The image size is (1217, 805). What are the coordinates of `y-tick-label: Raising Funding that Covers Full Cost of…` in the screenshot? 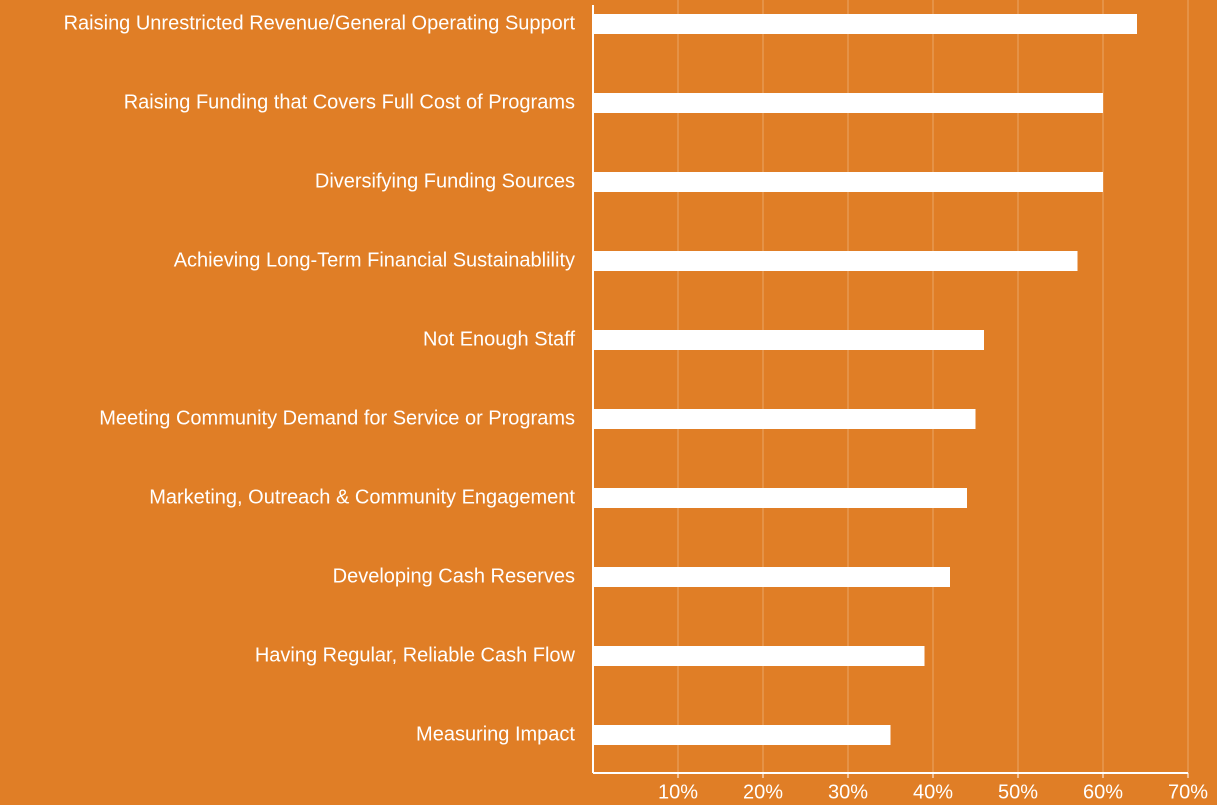 It's located at (349, 102).